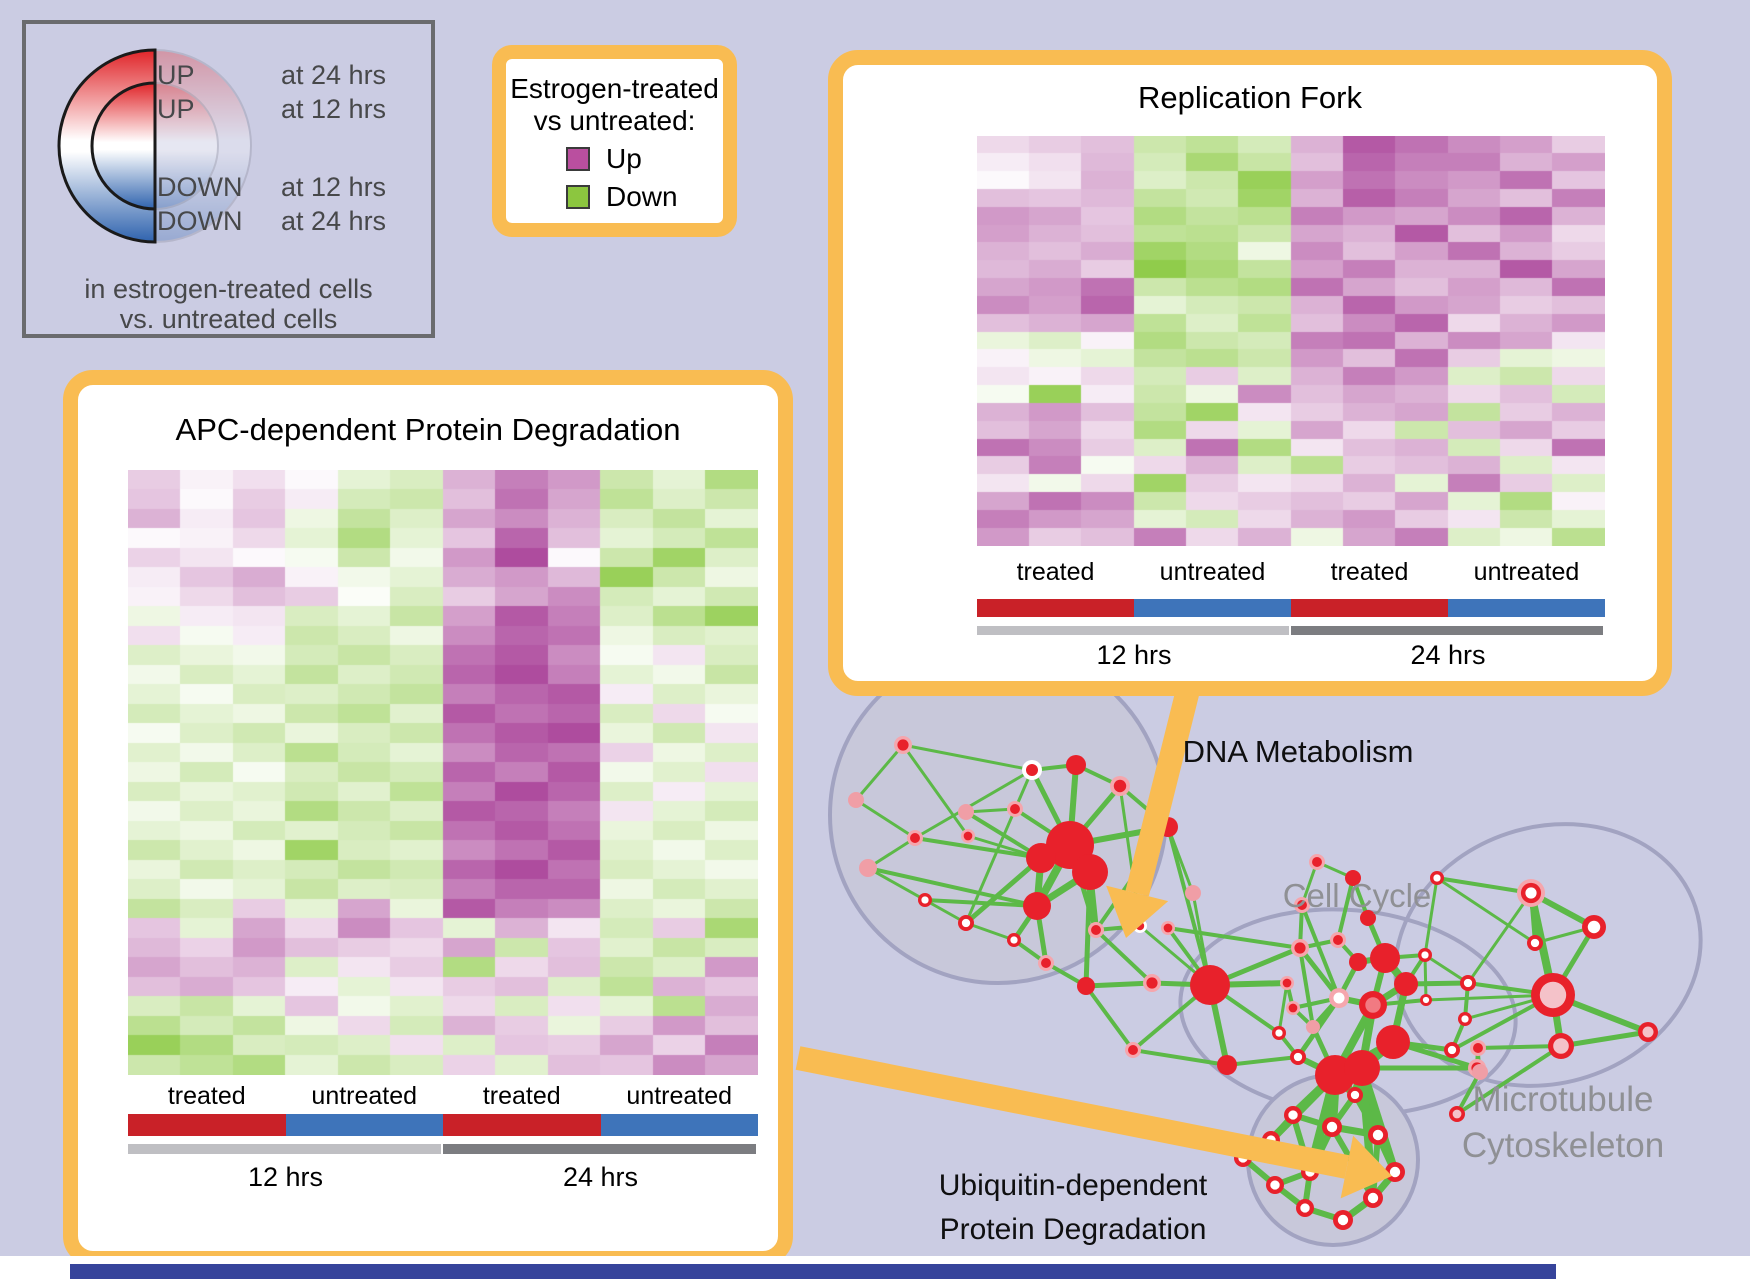 Image resolution: width=1750 pixels, height=1279 pixels. I want to click on network-node-pring, so click(1648, 1032).